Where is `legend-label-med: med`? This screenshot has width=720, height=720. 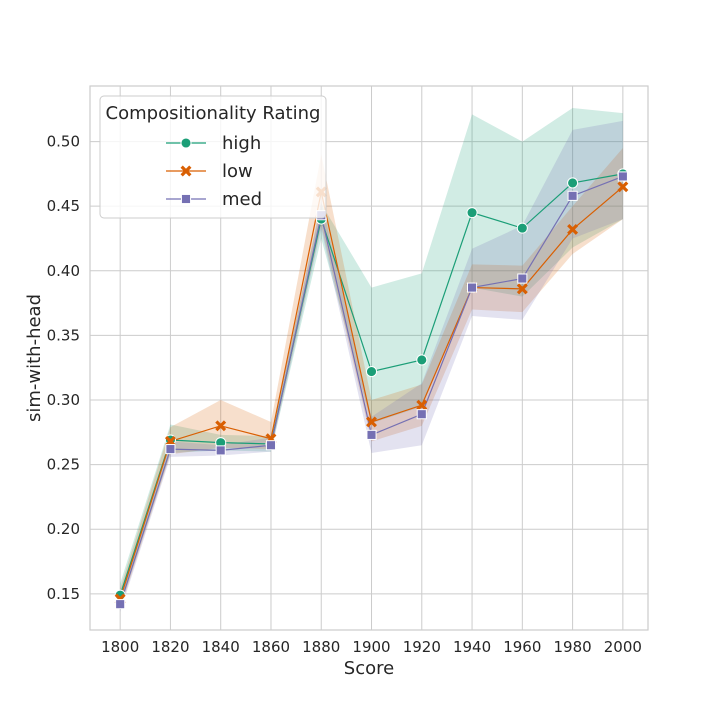 legend-label-med: med is located at coordinates (242, 199).